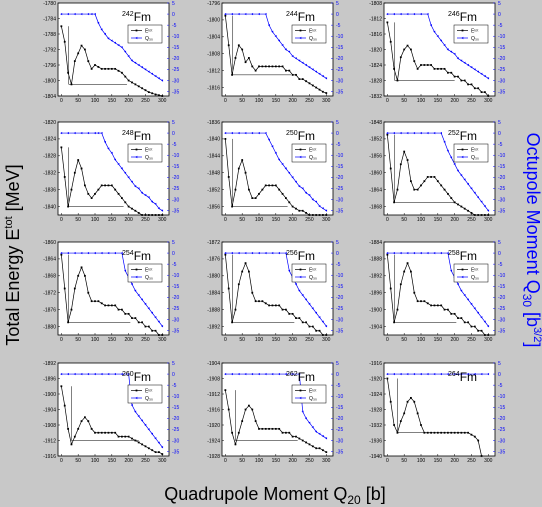 This screenshot has width=542, height=507. Describe the element at coordinates (339, 287) in the screenshot. I see `right-tick-label: -15` at that location.